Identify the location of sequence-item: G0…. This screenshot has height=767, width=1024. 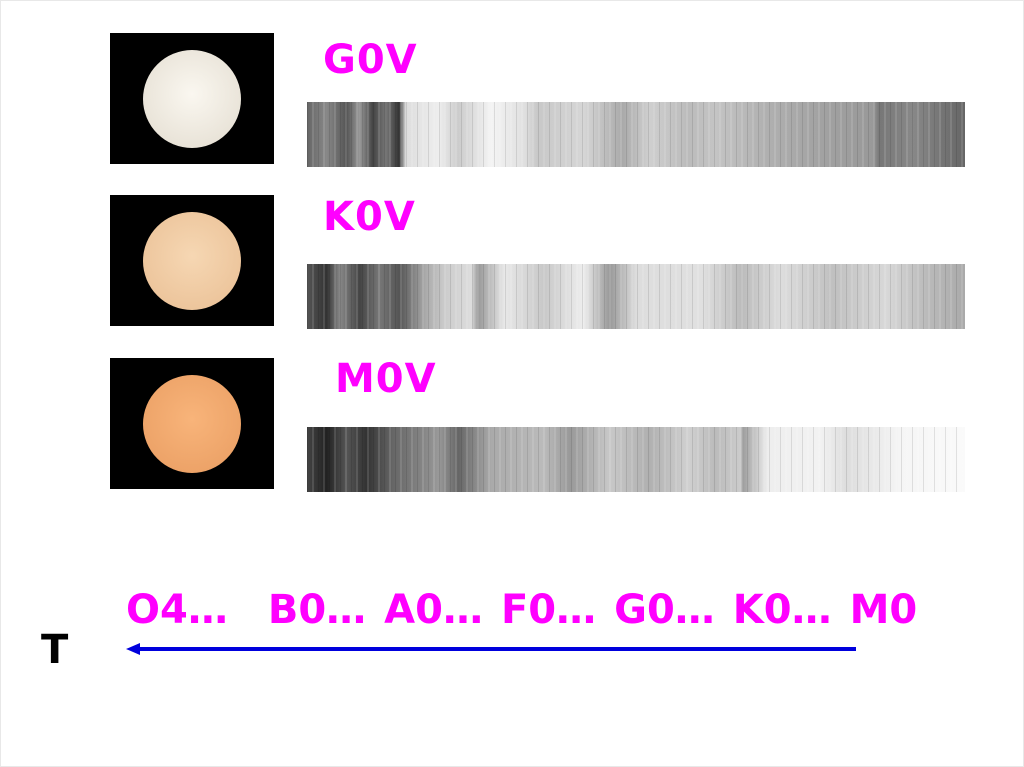
(664, 610).